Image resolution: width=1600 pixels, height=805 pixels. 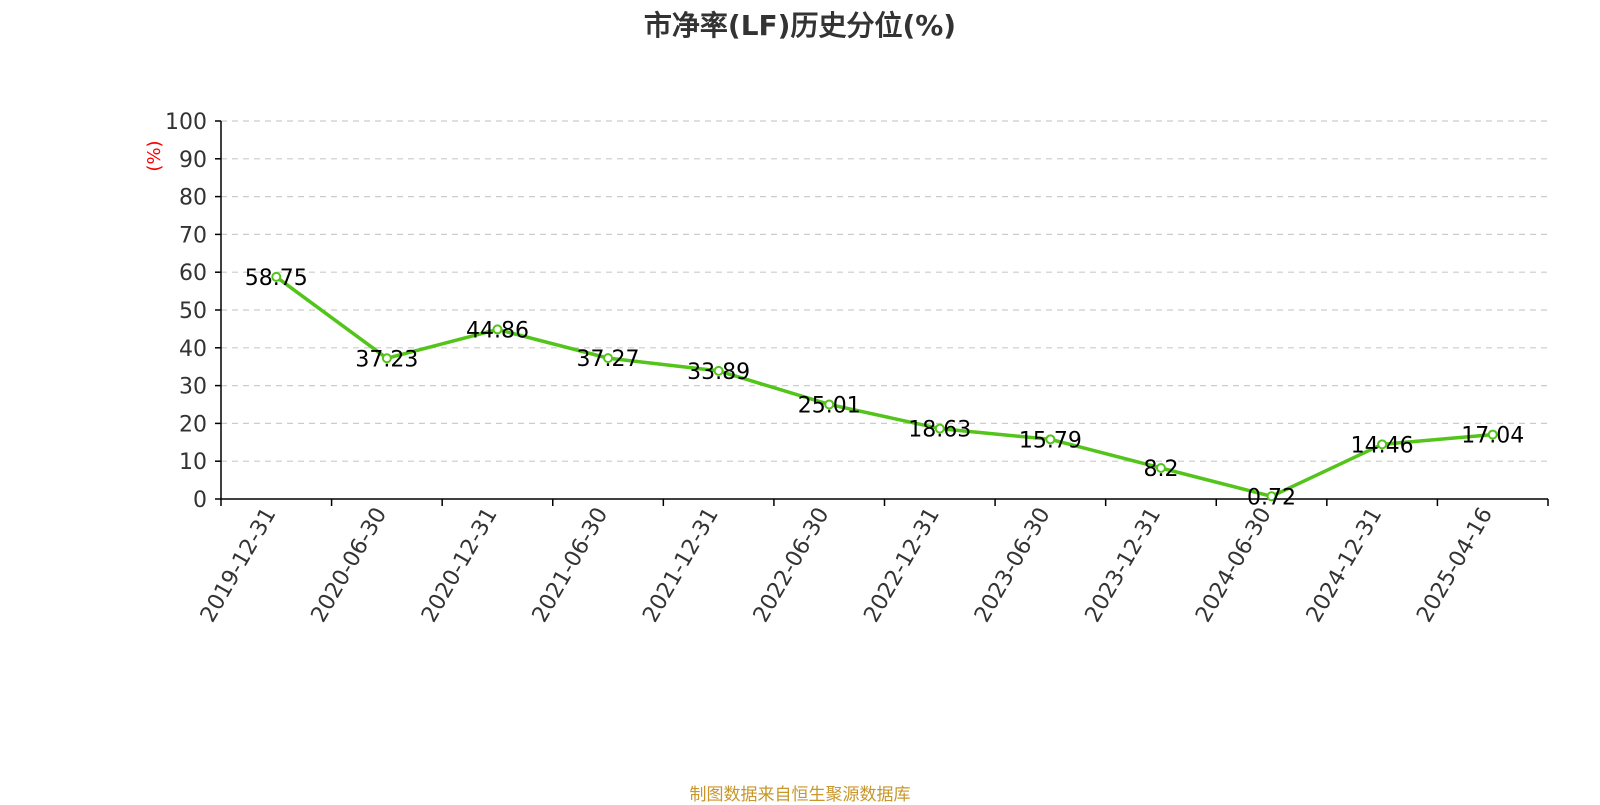 I want to click on x-tick-label: 2023-06-30, so click(x=1013, y=565).